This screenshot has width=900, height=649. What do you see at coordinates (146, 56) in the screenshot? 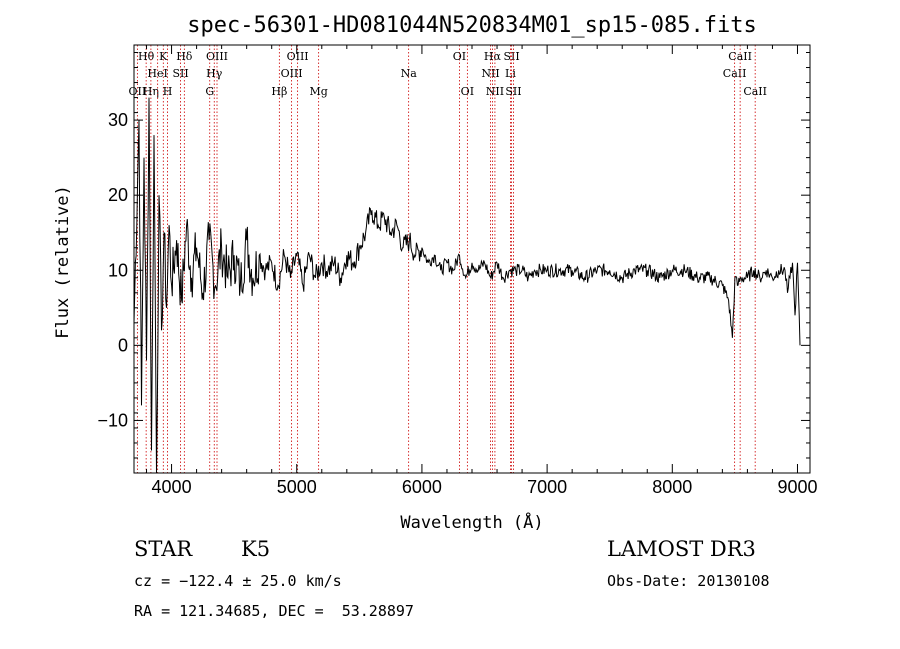
I see `emission-line-label-1: Hθ` at bounding box center [146, 56].